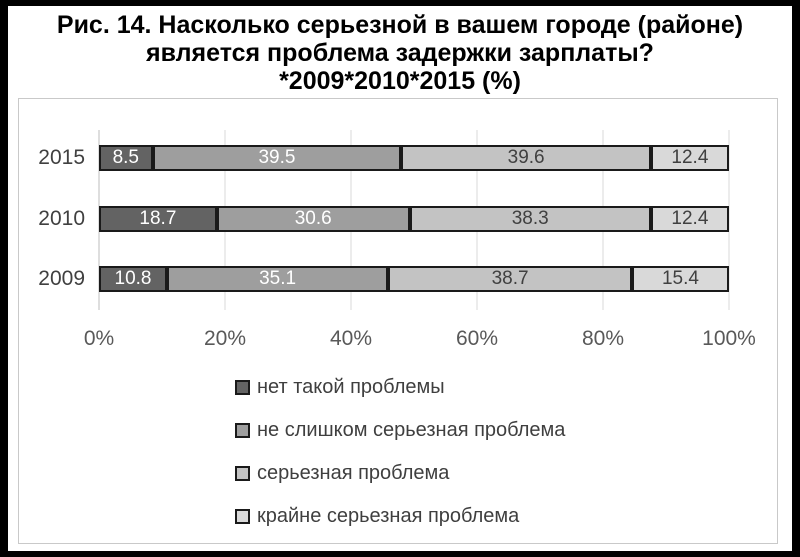 The image size is (800, 557). I want to click on bar-segment: 39.6, so click(526, 158).